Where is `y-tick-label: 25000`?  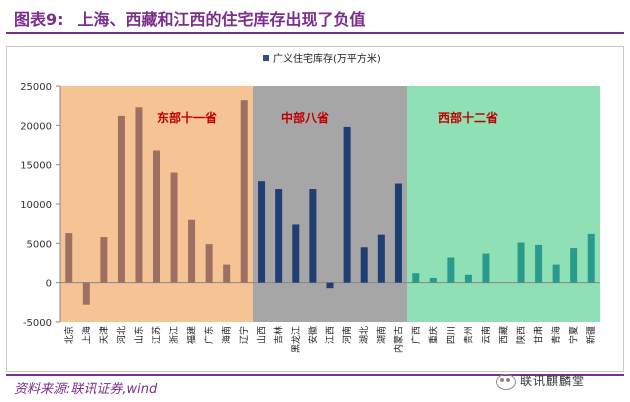
y-tick-label: 25000 is located at coordinates (36, 87).